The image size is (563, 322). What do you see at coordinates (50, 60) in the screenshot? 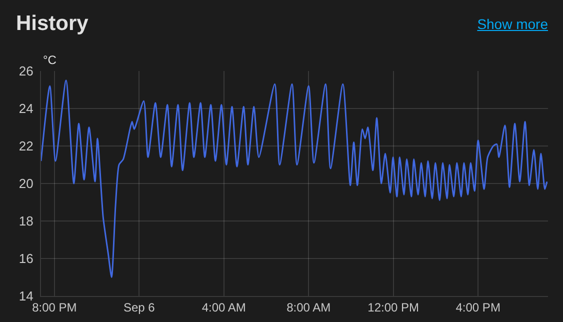
I see `y-axis-title: °C` at bounding box center [50, 60].